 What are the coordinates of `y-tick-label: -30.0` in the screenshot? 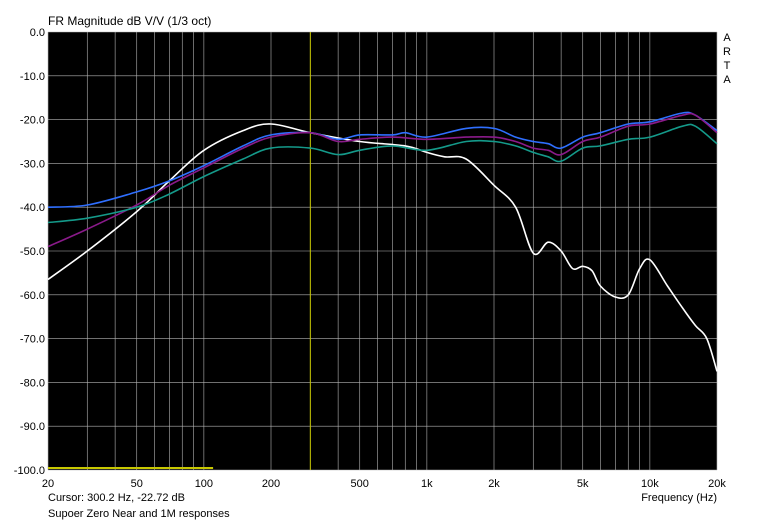 It's located at (32, 164).